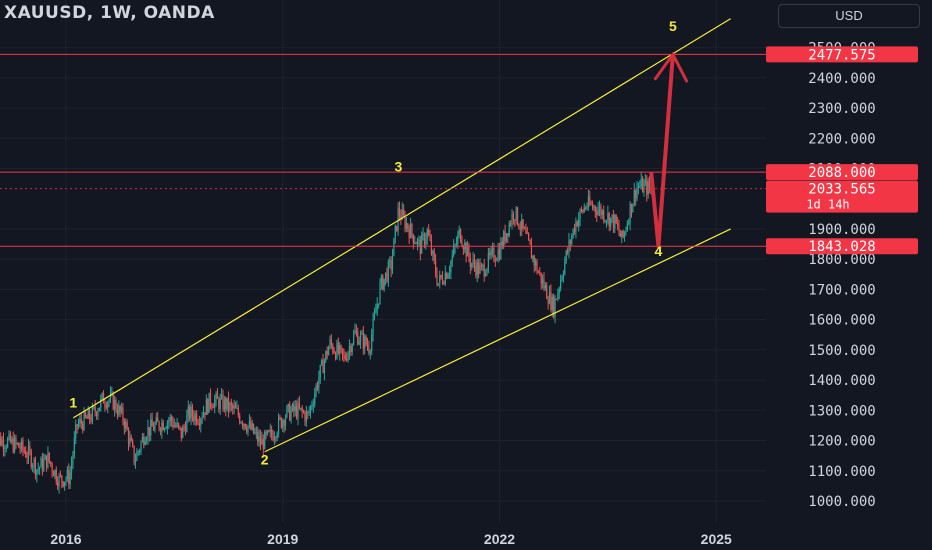 The width and height of the screenshot is (932, 550). Describe the element at coordinates (662, 151) in the screenshot. I see `projection-path` at that location.